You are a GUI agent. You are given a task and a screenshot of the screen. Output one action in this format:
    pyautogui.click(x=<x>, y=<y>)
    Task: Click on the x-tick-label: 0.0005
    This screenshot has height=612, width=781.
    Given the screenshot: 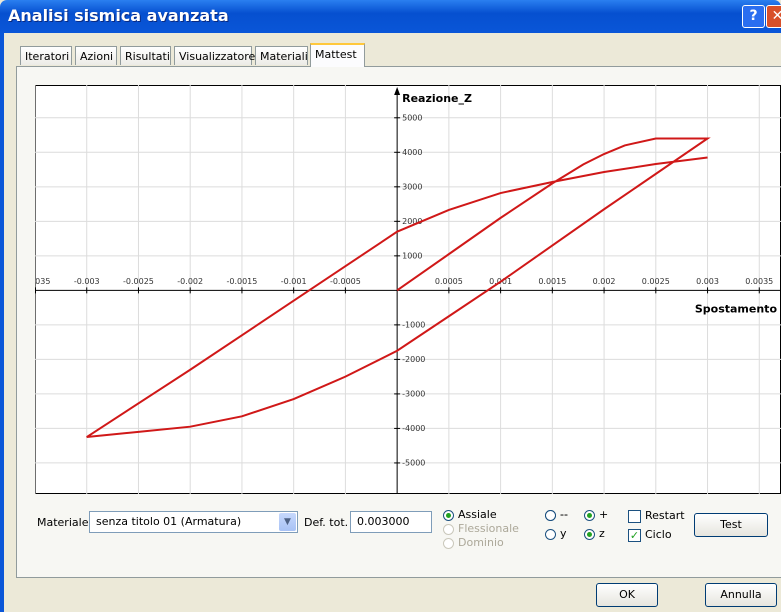 What is the action you would take?
    pyautogui.click(x=449, y=281)
    